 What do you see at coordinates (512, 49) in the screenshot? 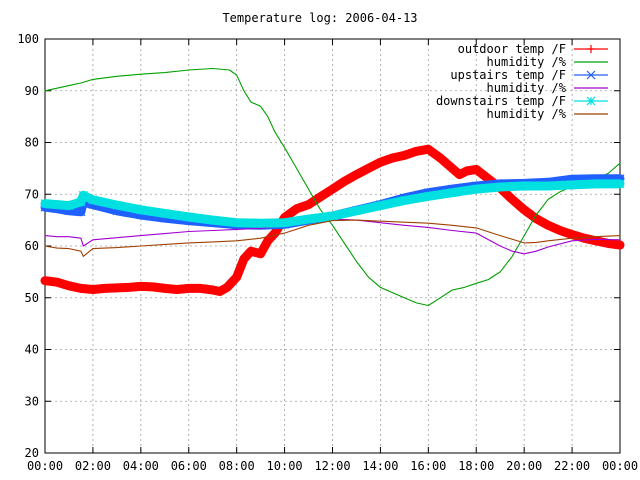
I see `legend-label: outdoor temp /F` at bounding box center [512, 49].